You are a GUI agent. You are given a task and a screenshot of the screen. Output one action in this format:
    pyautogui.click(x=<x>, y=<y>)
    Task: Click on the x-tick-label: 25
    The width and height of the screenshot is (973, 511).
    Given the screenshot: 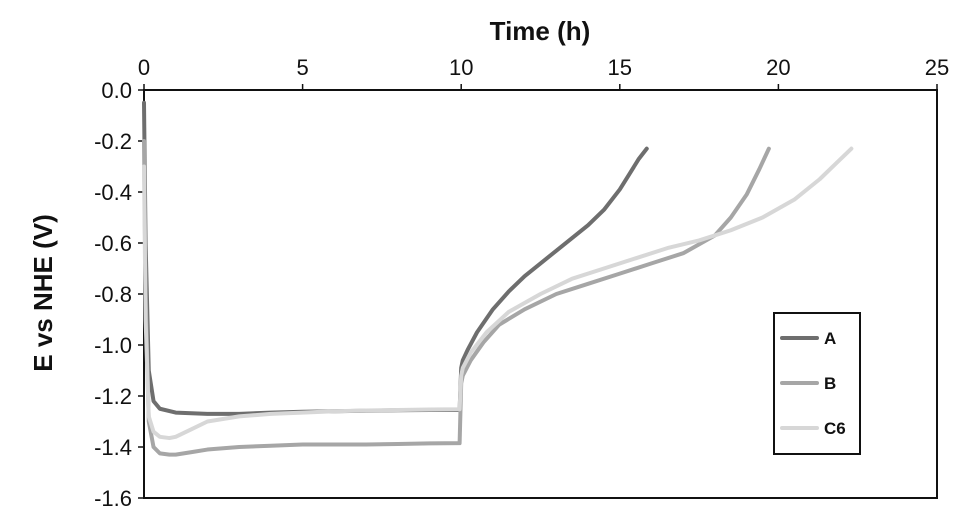 What is the action you would take?
    pyautogui.click(x=937, y=67)
    